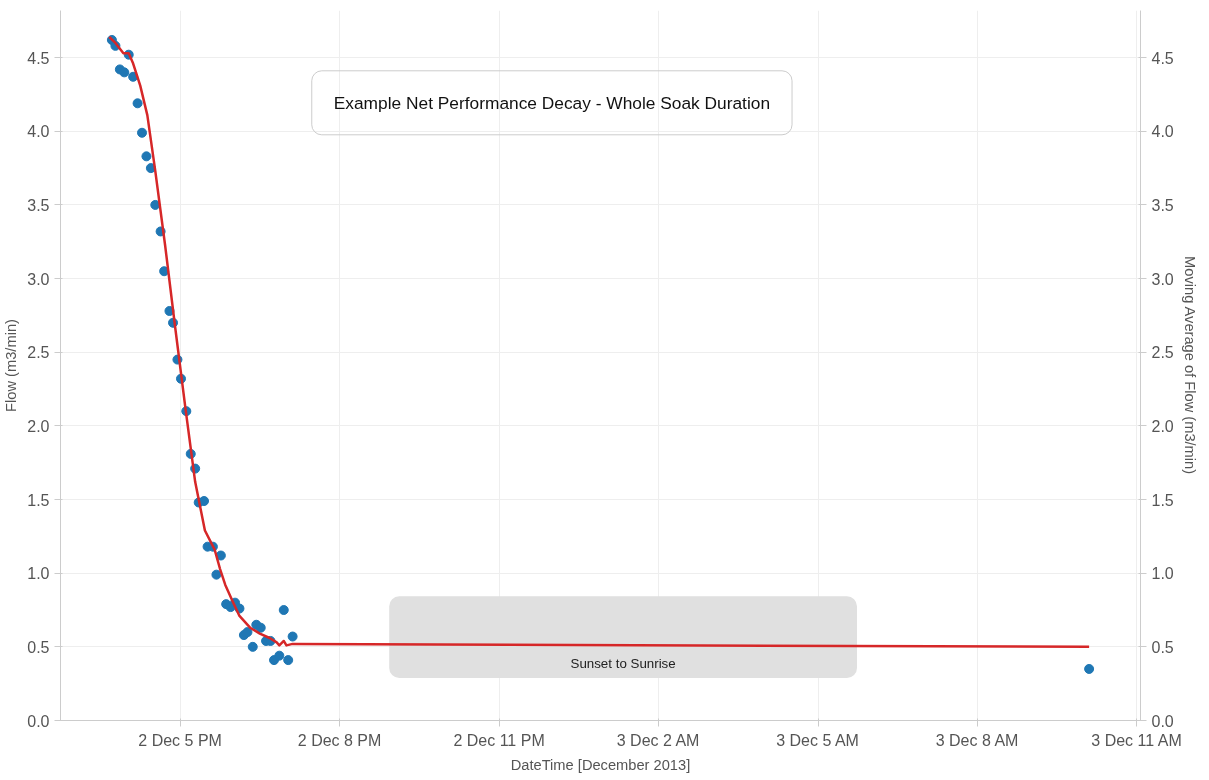 The height and width of the screenshot is (780, 1209). Describe the element at coordinates (1162, 353) in the screenshot. I see `y2-tick-label: 2.5` at that location.